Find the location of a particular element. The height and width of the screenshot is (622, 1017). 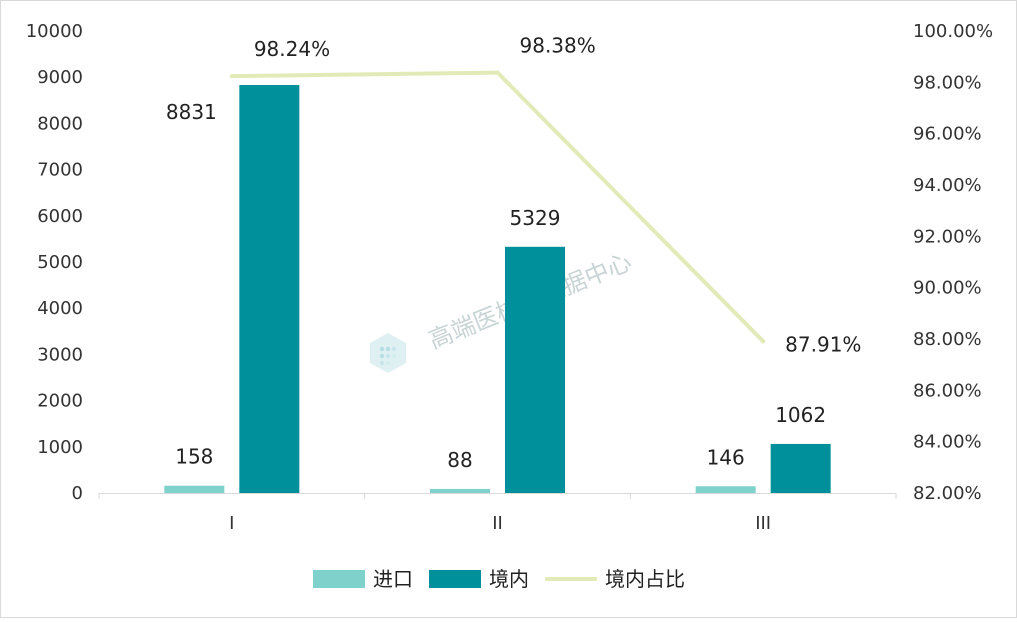

legend-label: 境内 is located at coordinates (509, 579).